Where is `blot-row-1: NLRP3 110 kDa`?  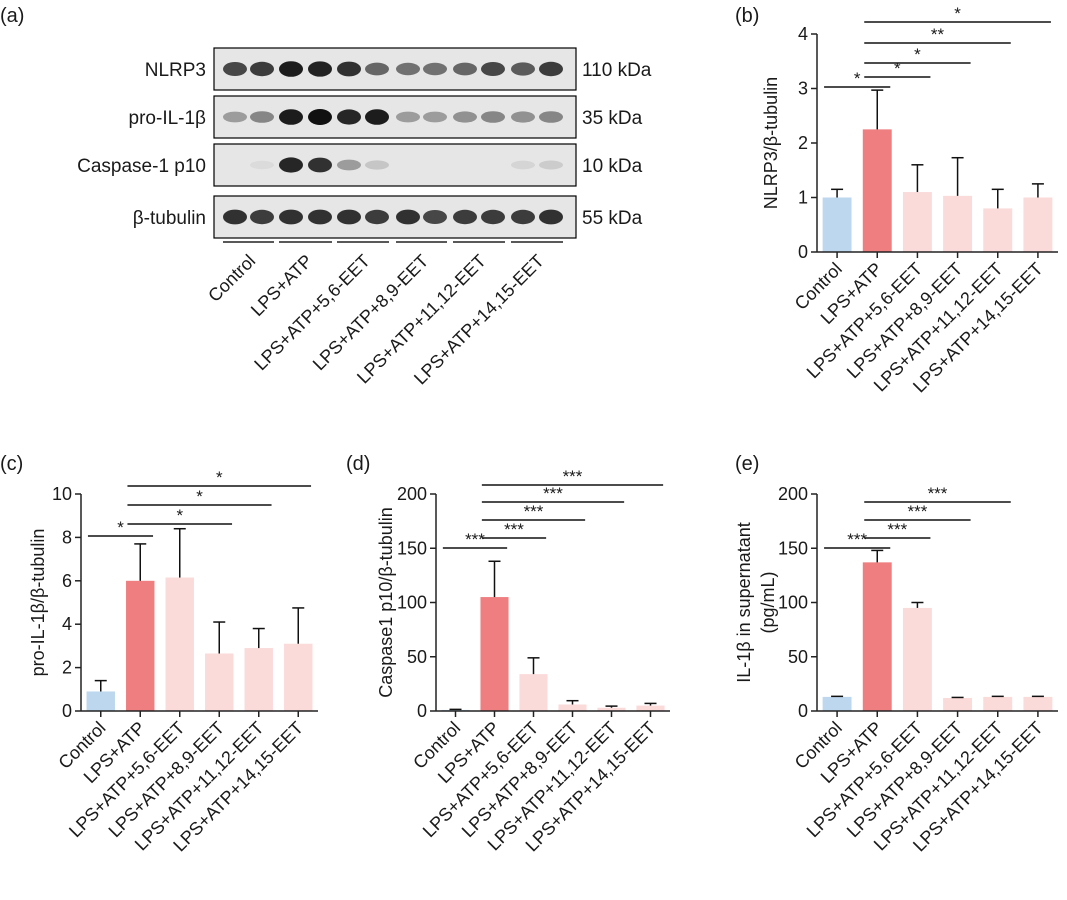
blot-row-1: NLRP3 110 kDa is located at coordinates (398, 69).